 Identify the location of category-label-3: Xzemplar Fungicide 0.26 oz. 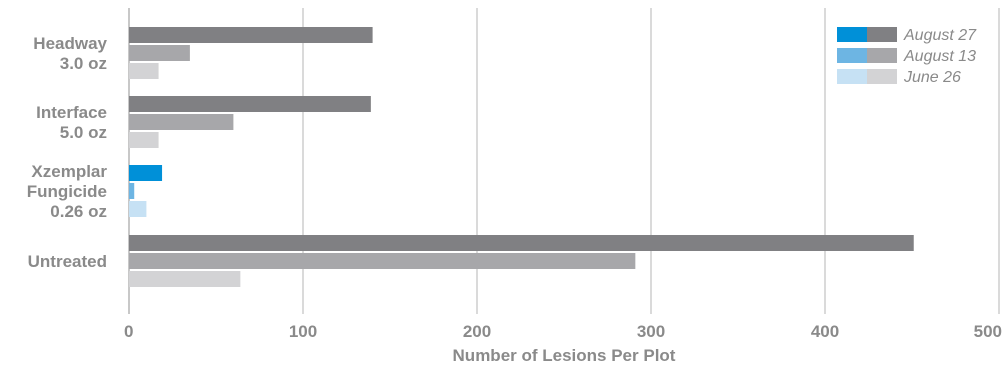
(67, 191).